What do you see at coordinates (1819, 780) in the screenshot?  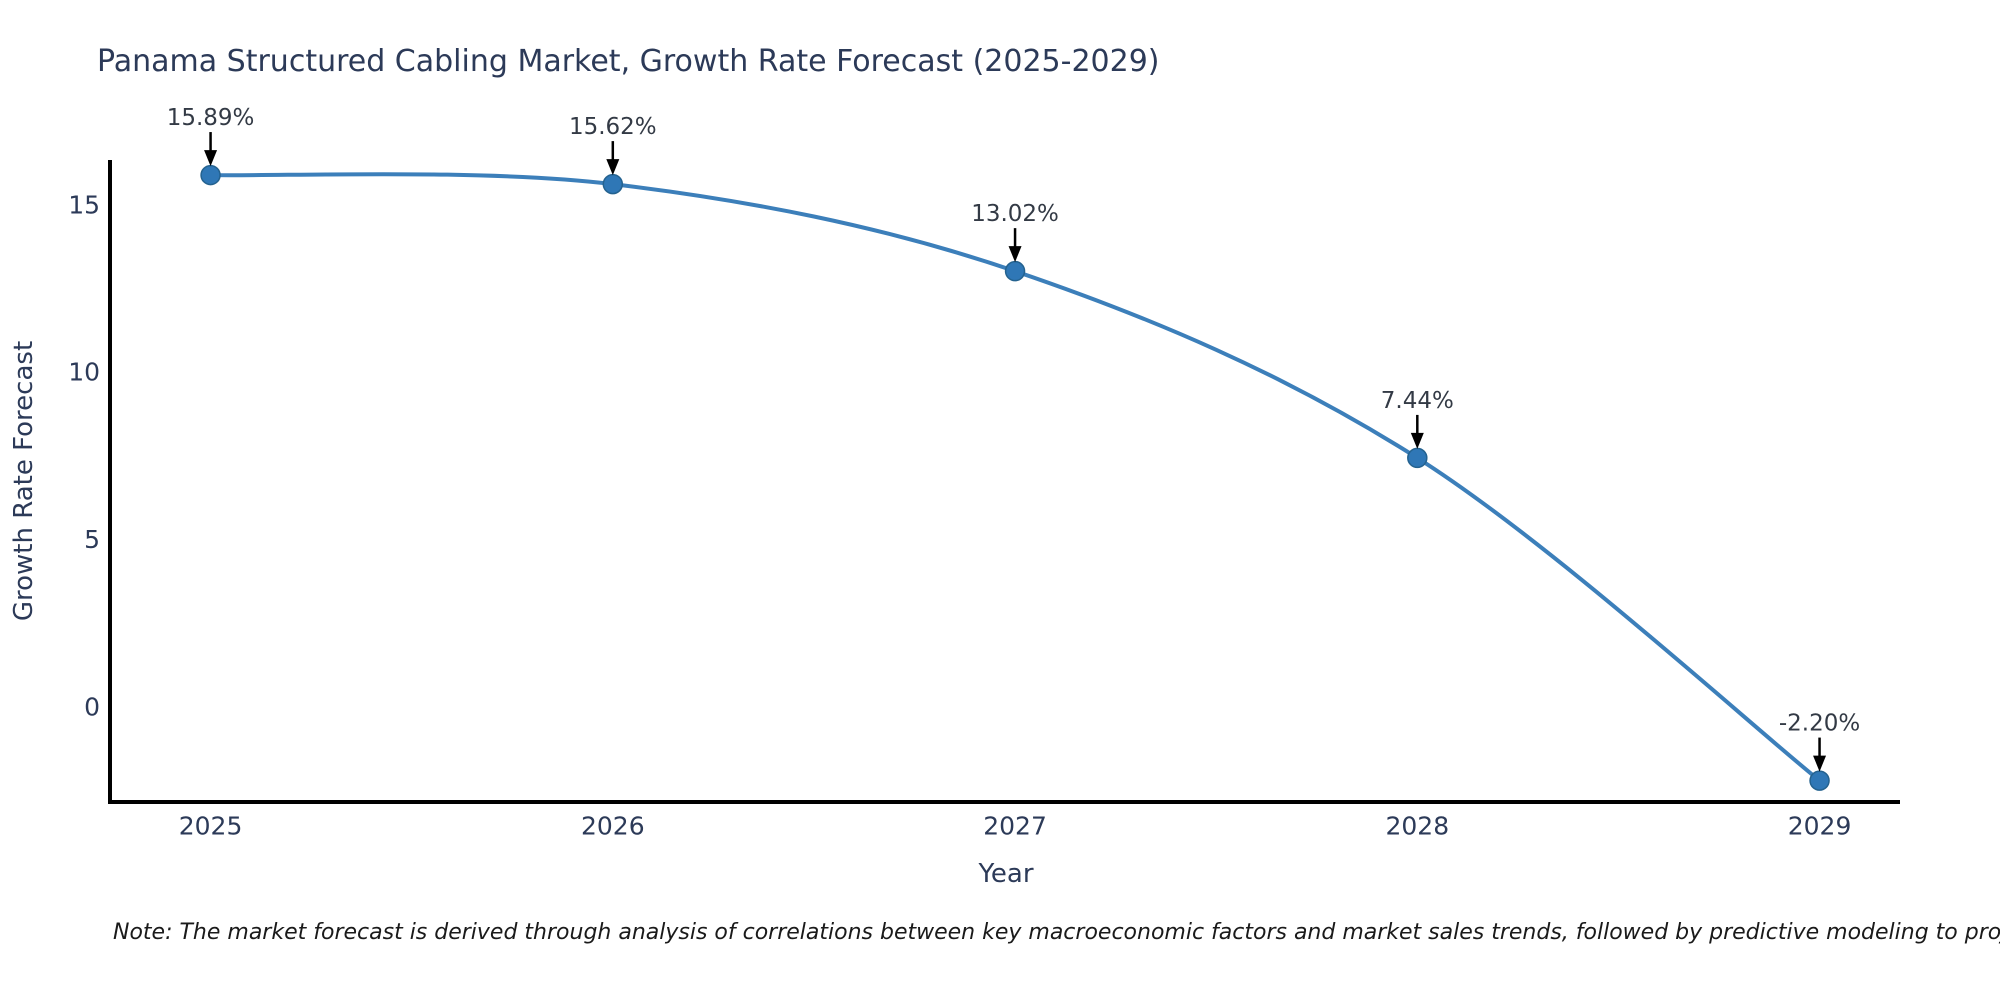 I see `data-point-2029` at bounding box center [1819, 780].